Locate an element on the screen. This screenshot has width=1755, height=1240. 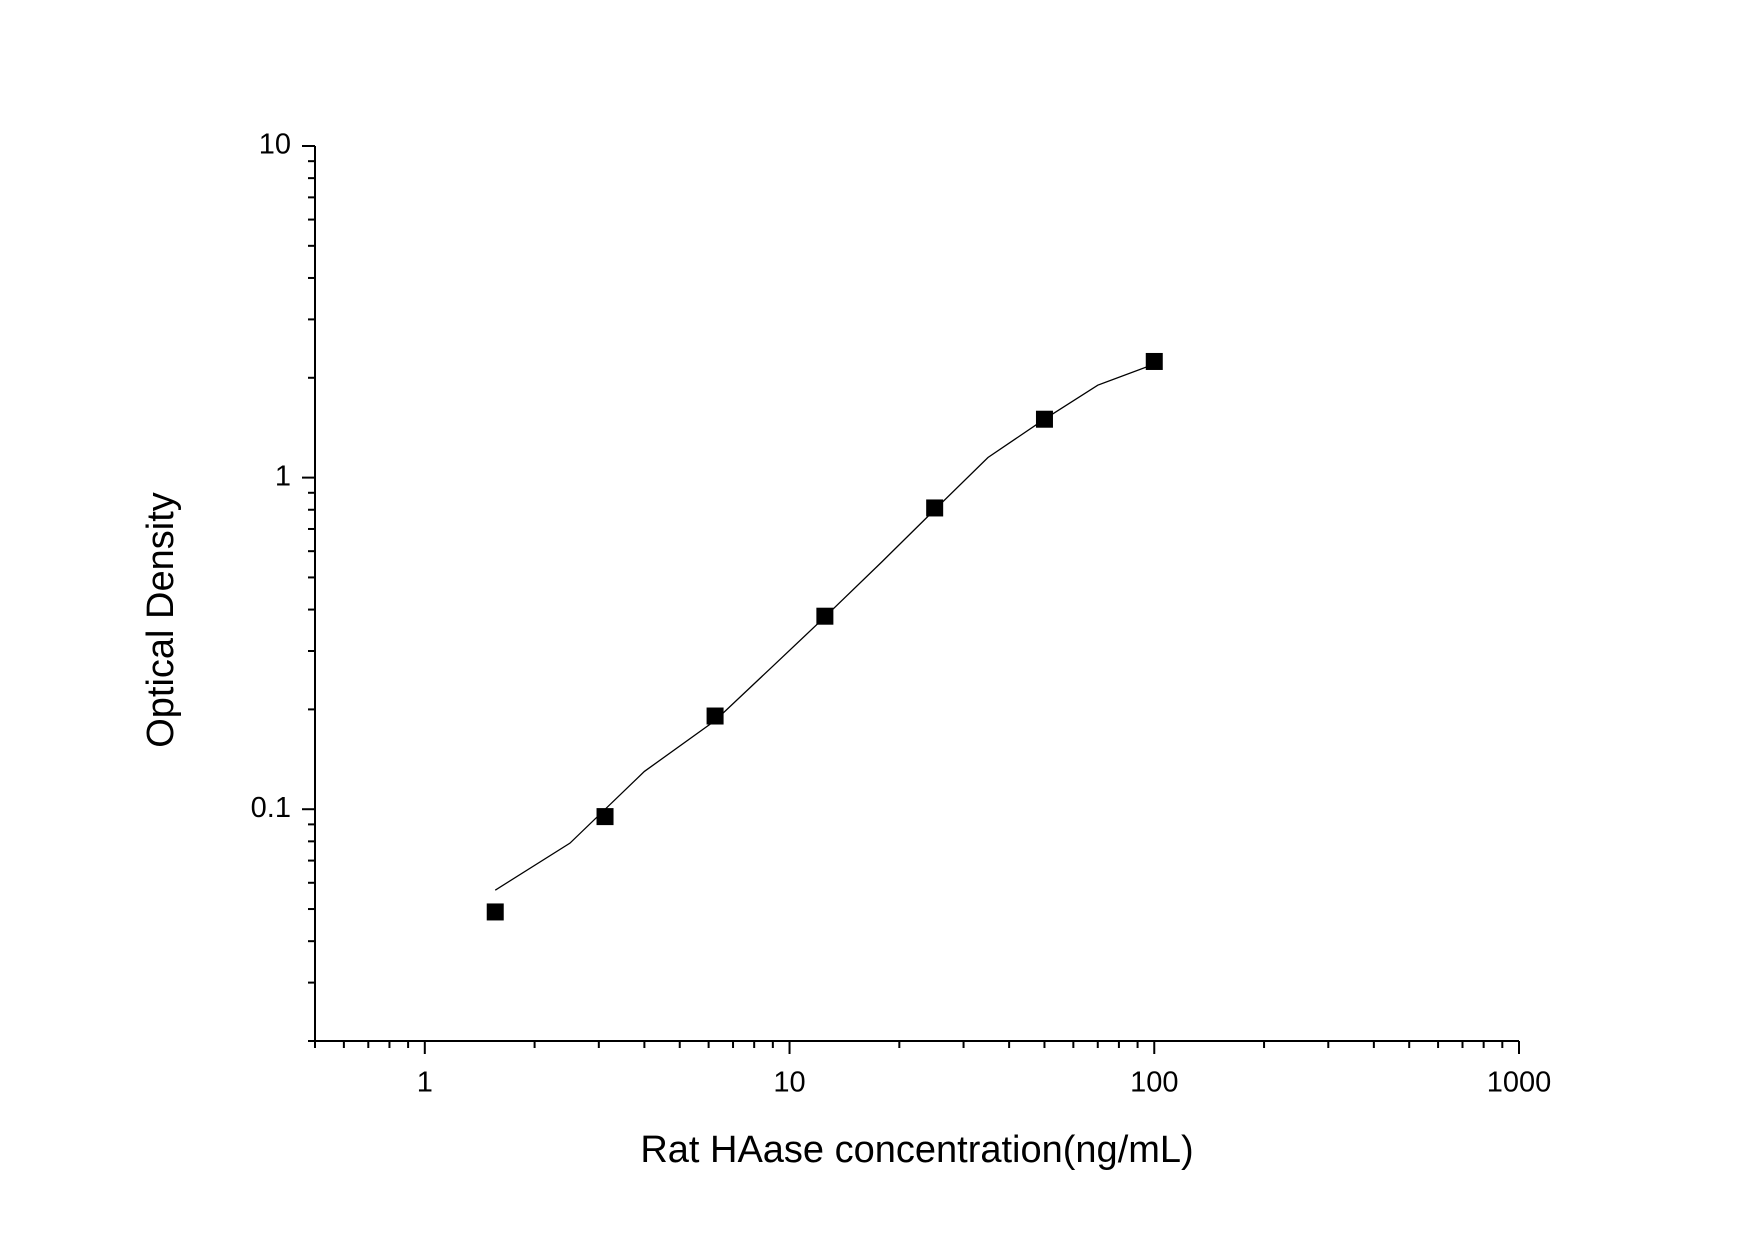
y-tick-label: 10 is located at coordinates (275, 145).